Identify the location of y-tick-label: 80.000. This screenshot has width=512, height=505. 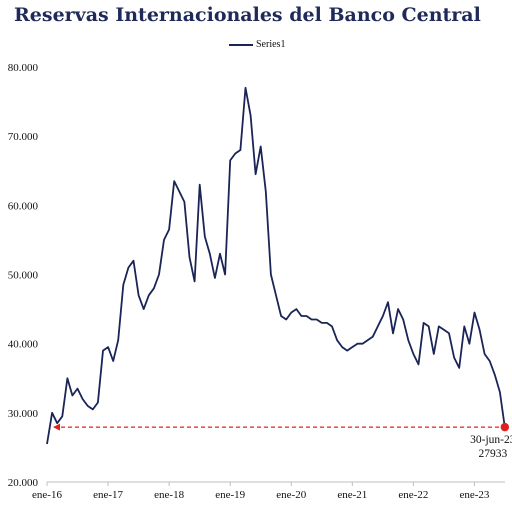
(23, 68).